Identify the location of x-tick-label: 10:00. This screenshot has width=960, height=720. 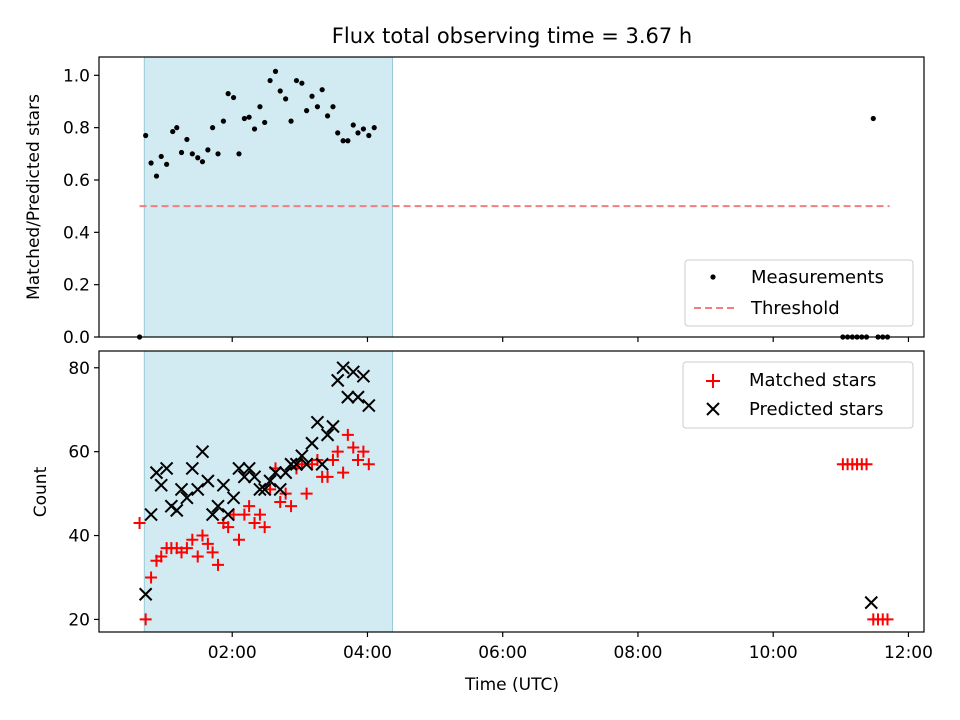
(773, 653).